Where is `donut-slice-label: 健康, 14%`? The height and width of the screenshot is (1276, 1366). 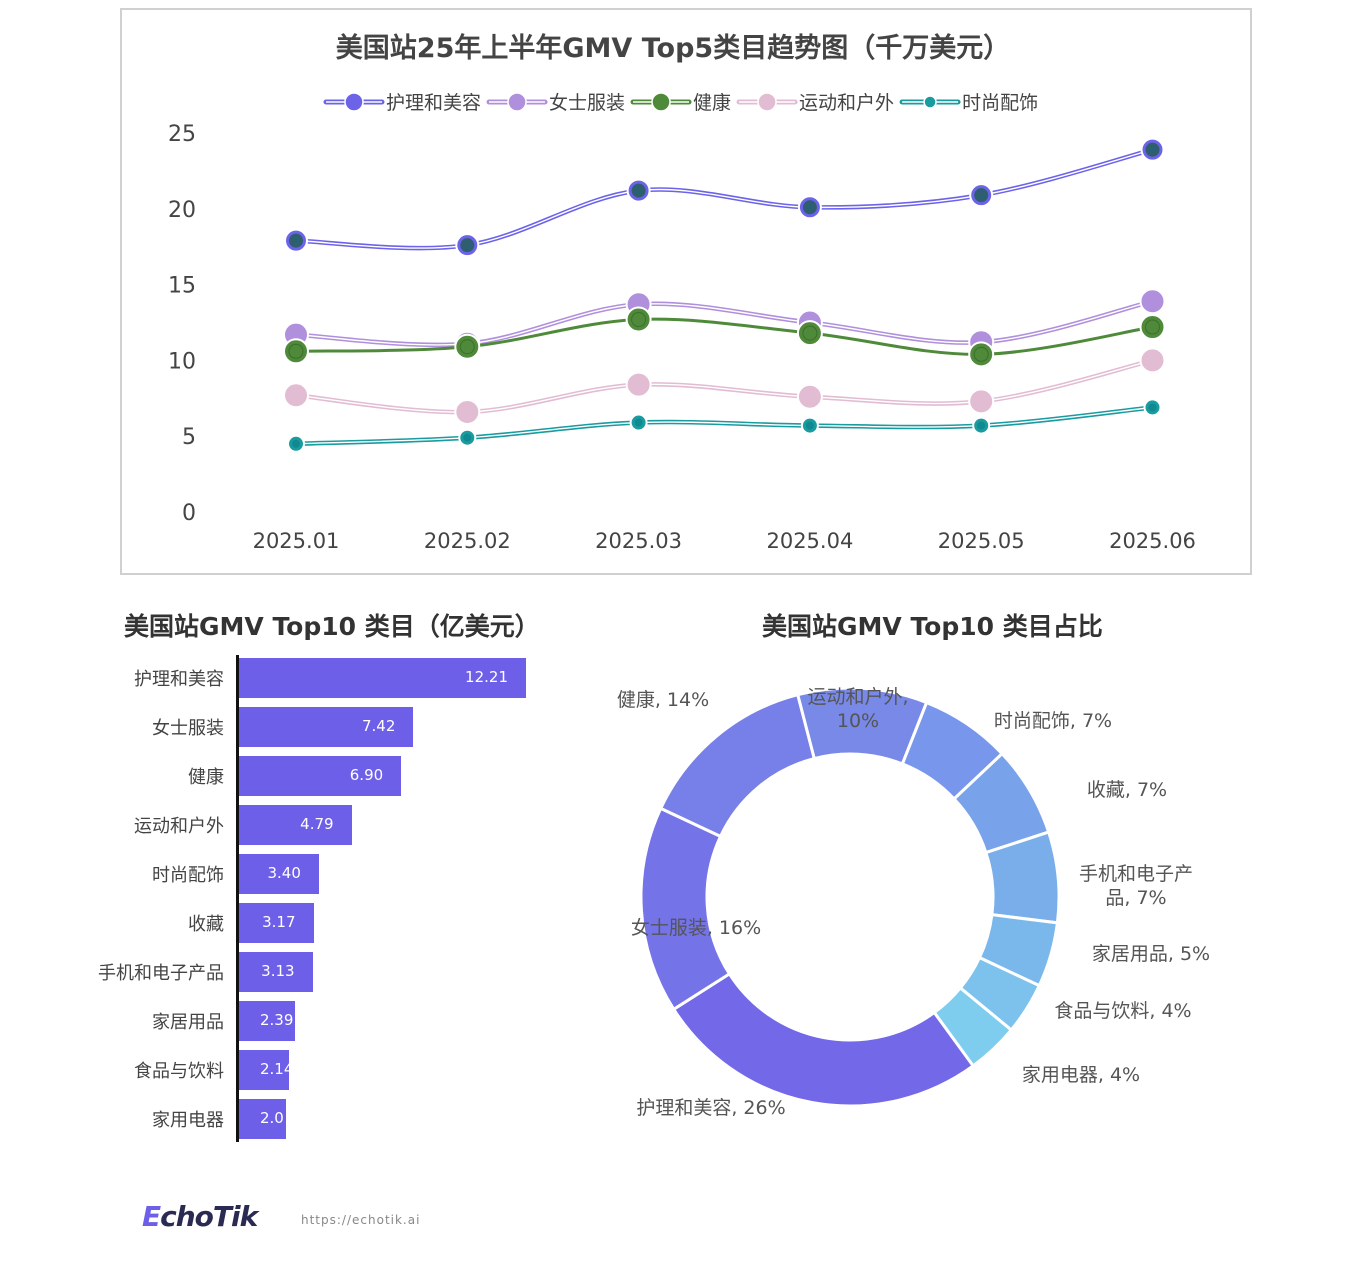 donut-slice-label: 健康, 14% is located at coordinates (663, 700).